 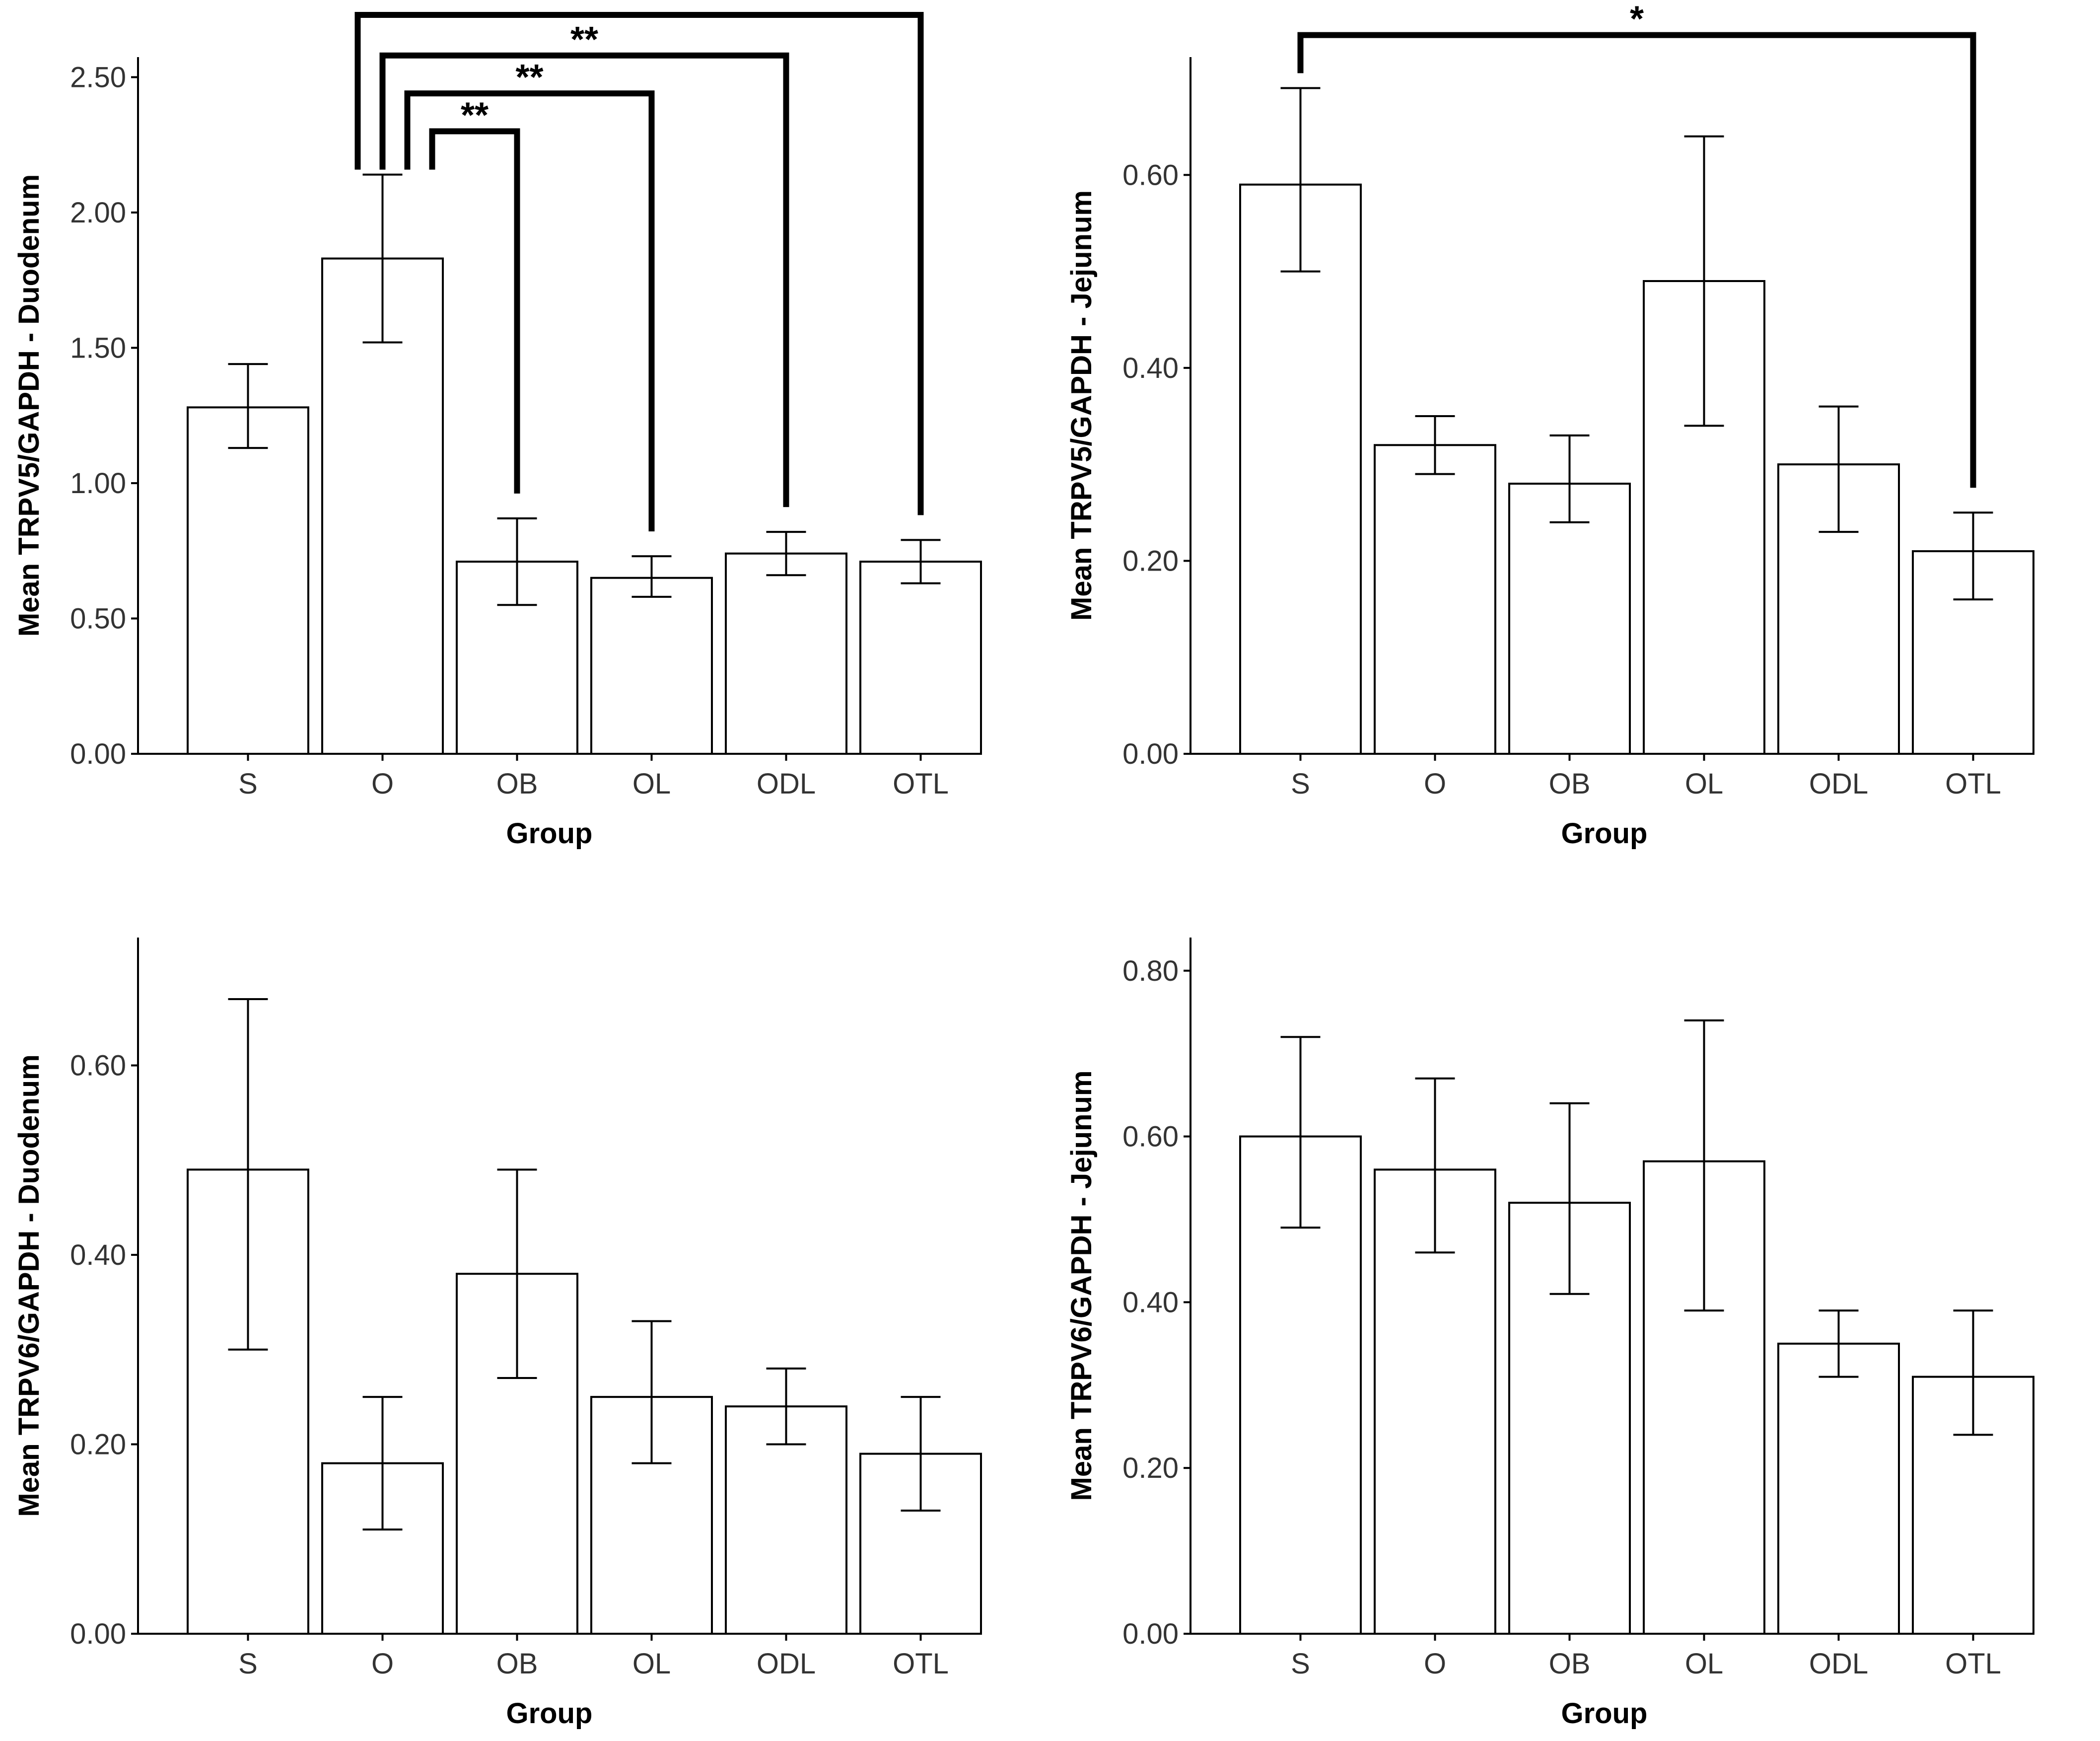 I want to click on y-axis-title: Mean TRPV5/GAPDH - Jejunum, so click(x=1081, y=405).